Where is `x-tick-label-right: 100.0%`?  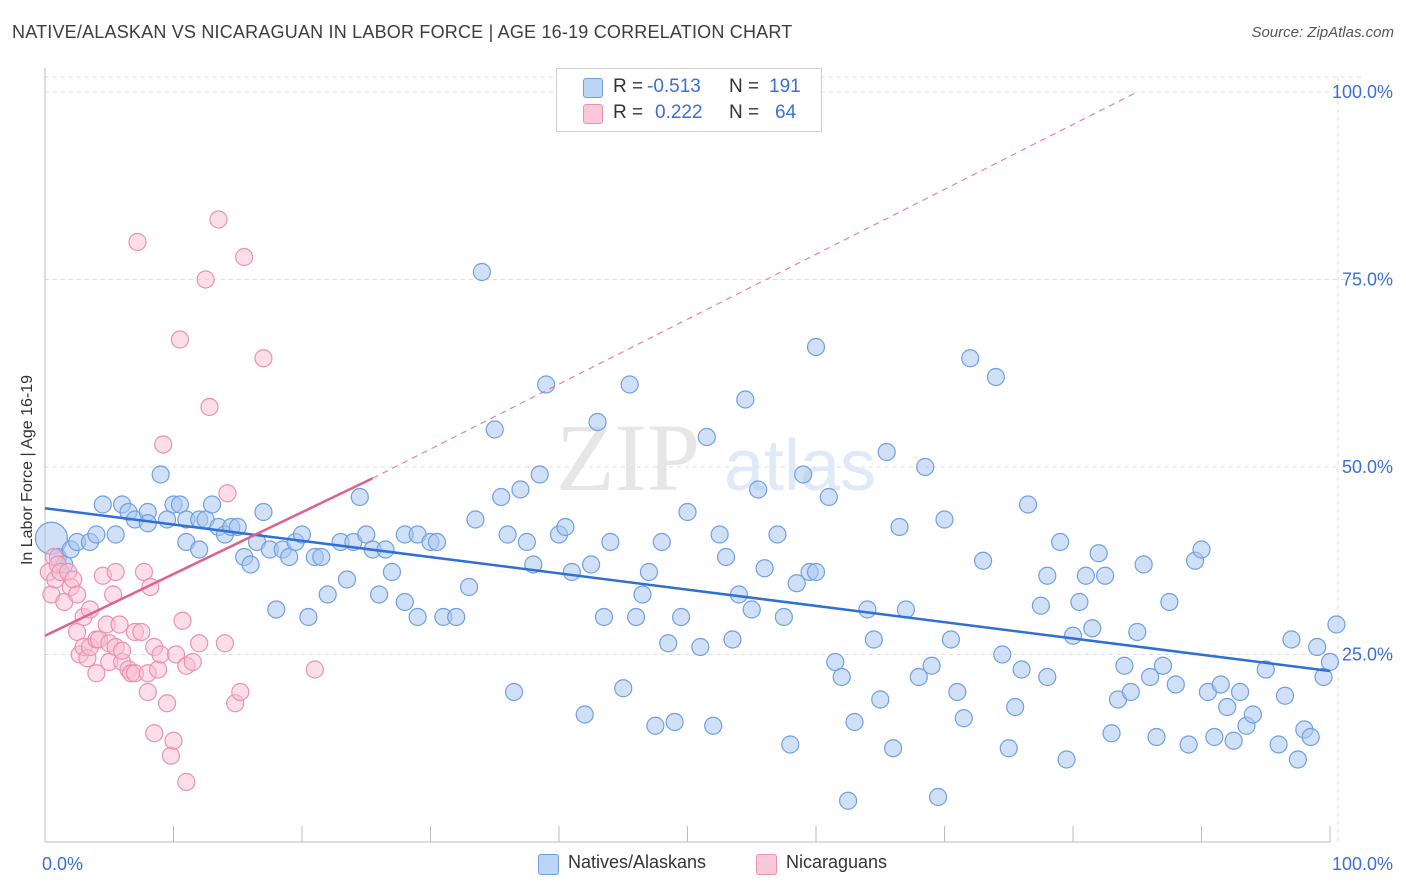
x-tick-label-right: 100.0% is located at coordinates (1362, 864).